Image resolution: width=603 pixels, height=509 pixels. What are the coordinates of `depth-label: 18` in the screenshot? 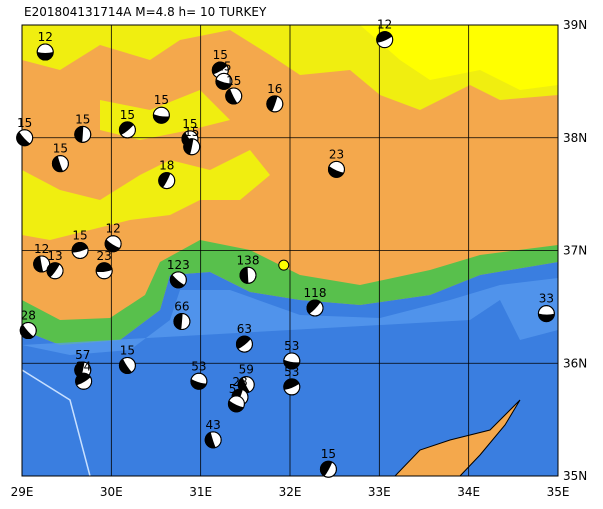 It's located at (166, 166).